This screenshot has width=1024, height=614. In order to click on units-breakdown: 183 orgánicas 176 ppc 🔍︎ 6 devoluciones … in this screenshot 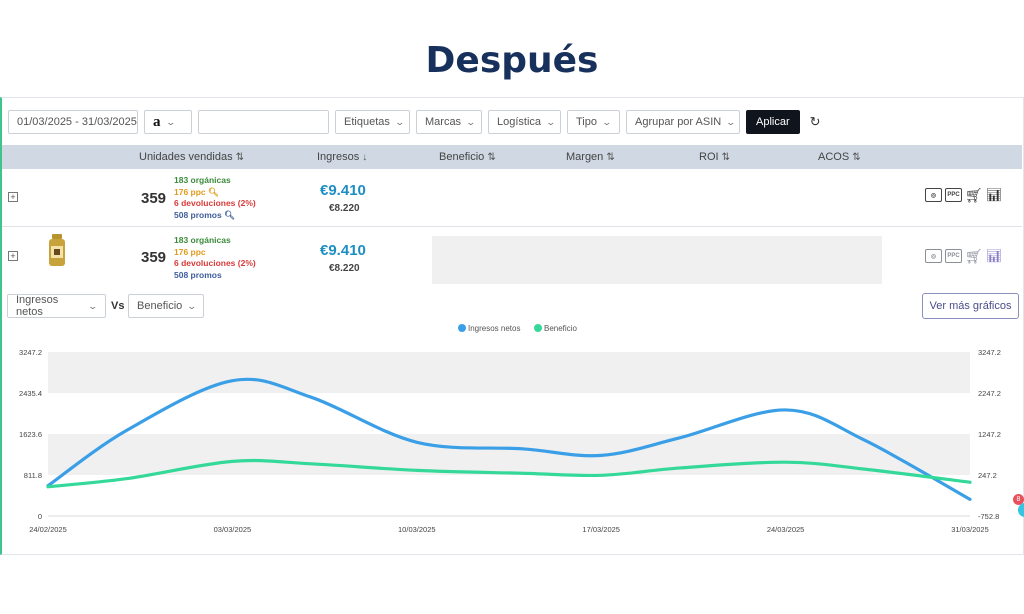, I will do `click(215, 198)`.